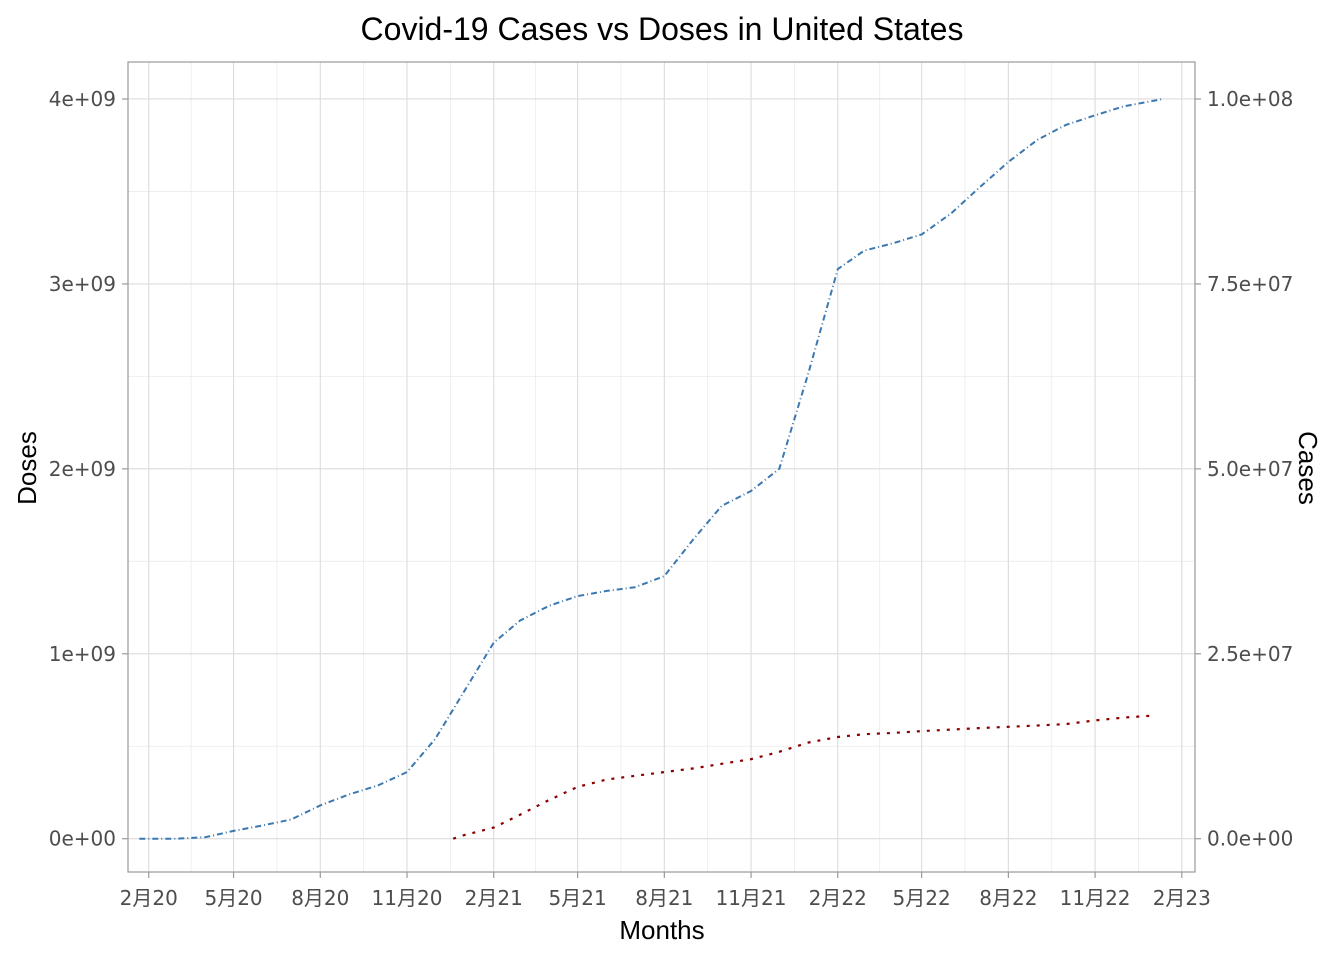  I want to click on x-tick-label: 2月23, so click(1182, 898).